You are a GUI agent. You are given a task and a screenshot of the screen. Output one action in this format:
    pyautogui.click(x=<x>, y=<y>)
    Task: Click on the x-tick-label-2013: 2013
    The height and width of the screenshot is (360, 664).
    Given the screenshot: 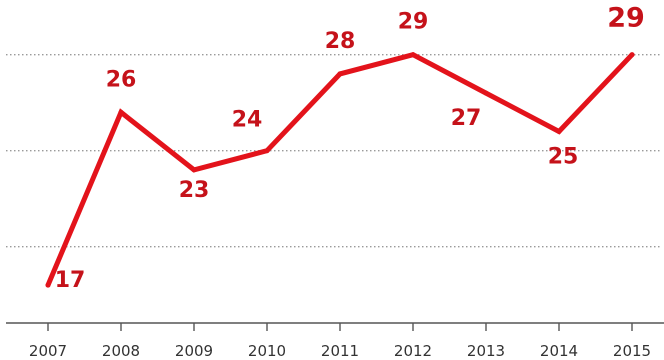 What is the action you would take?
    pyautogui.click(x=486, y=351)
    